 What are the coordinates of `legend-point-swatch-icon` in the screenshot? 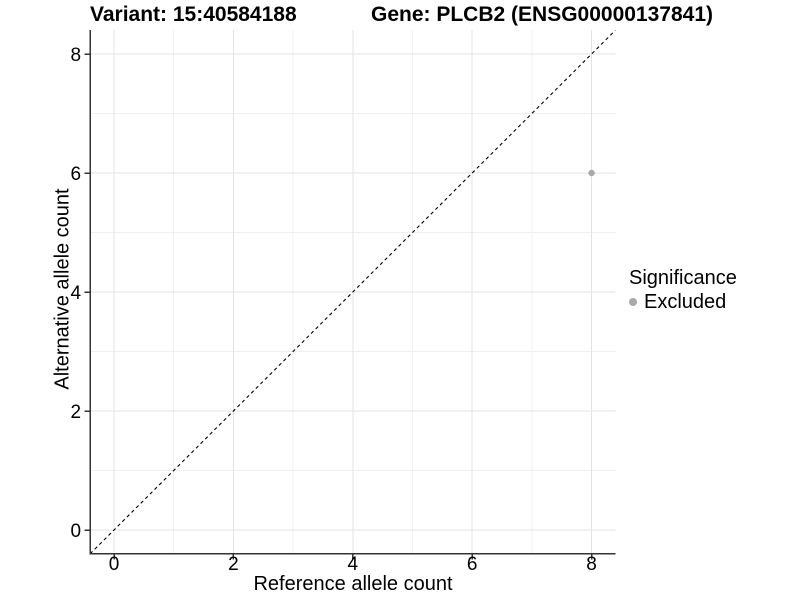 It's located at (633, 302).